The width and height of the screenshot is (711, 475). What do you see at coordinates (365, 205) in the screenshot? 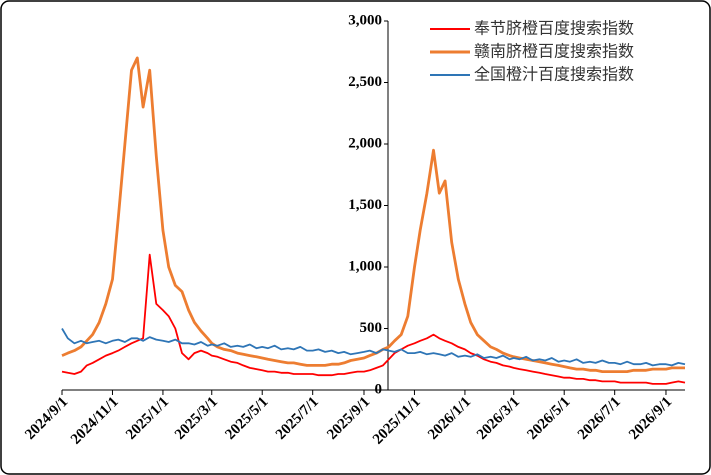
I see `y-tick-label: 1,500` at bounding box center [365, 205].